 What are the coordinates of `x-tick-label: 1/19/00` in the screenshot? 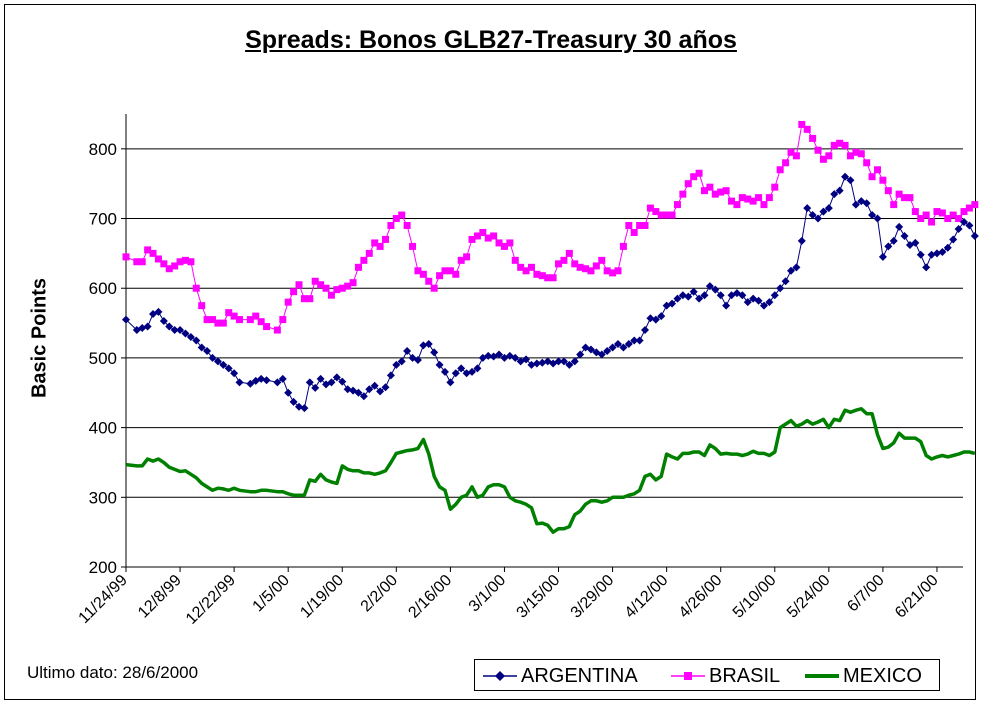 It's located at (322, 597).